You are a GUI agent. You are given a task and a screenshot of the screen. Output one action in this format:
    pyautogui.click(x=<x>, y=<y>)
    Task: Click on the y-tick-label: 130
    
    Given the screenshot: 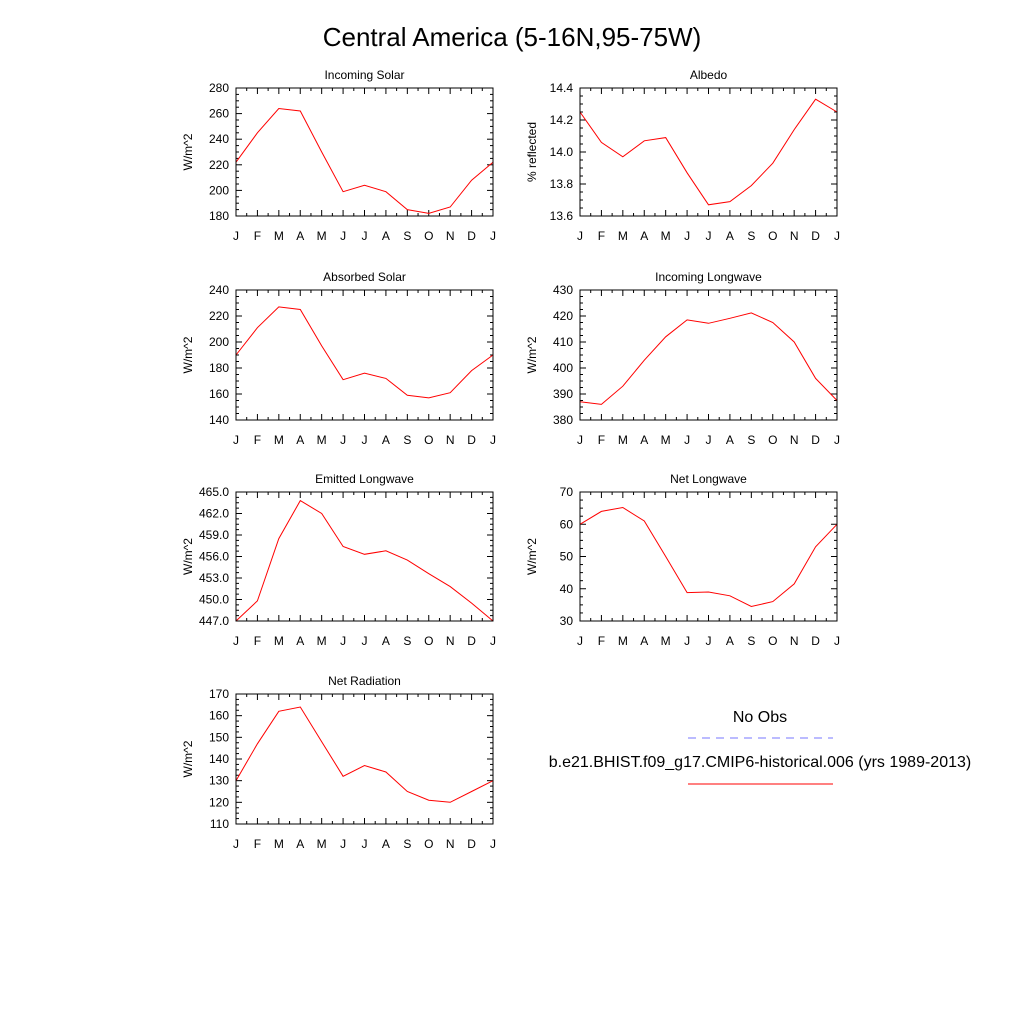 What is the action you would take?
    pyautogui.click(x=219, y=781)
    